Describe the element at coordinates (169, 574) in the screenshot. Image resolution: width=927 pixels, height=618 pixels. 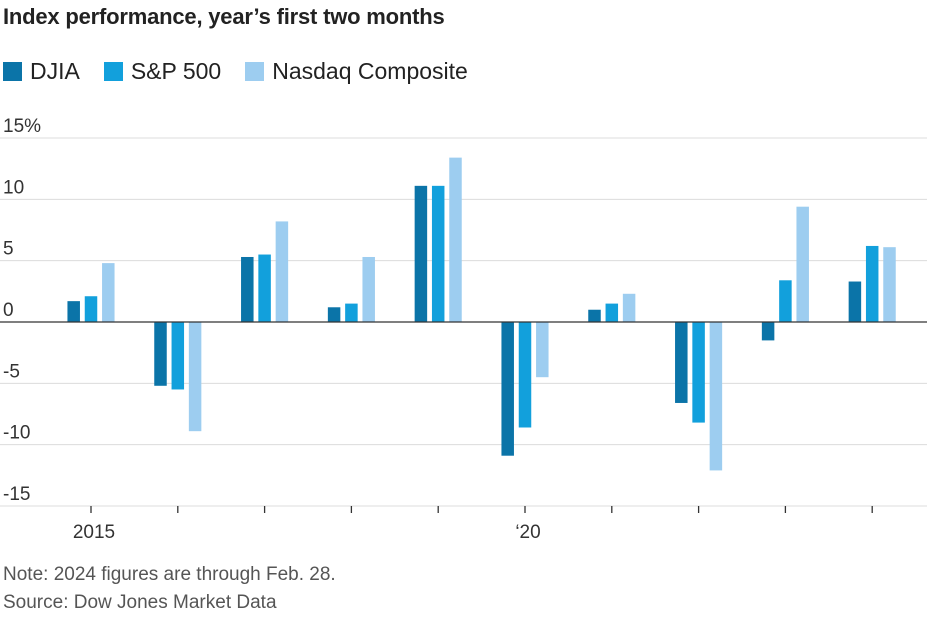
I see `chart-note: Note: 2024 figures are through Feb. 28.` at that location.